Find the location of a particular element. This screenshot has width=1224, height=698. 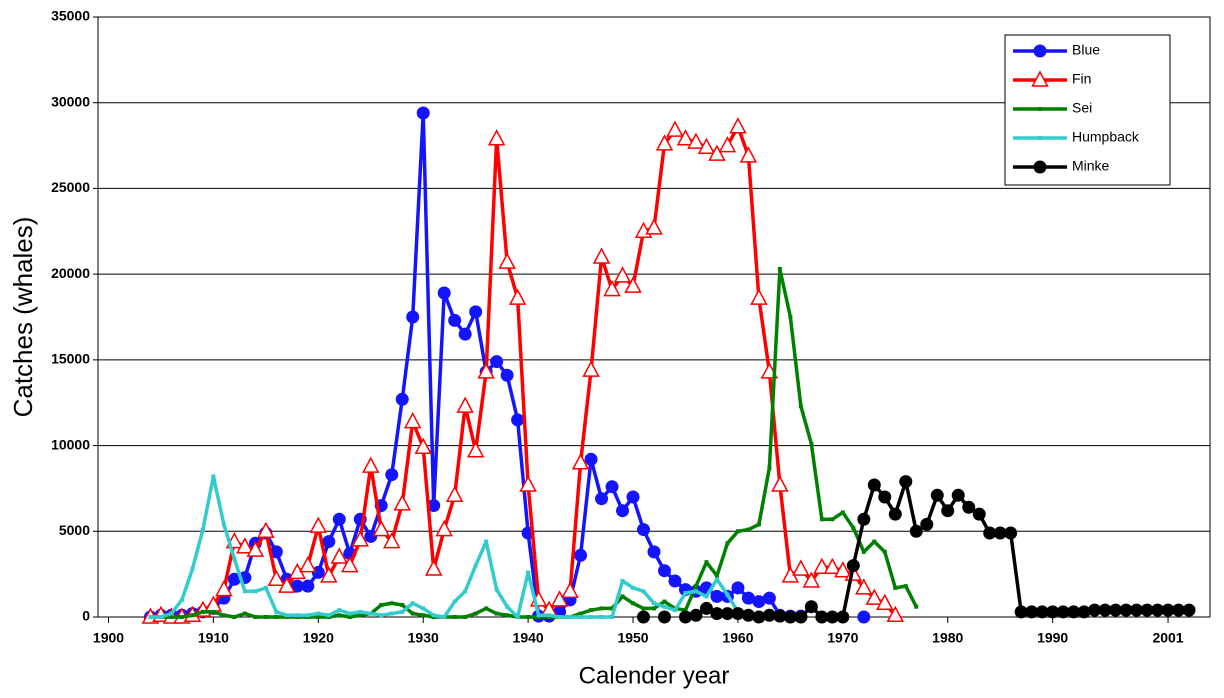

legend-label: Fin is located at coordinates (1081, 79).